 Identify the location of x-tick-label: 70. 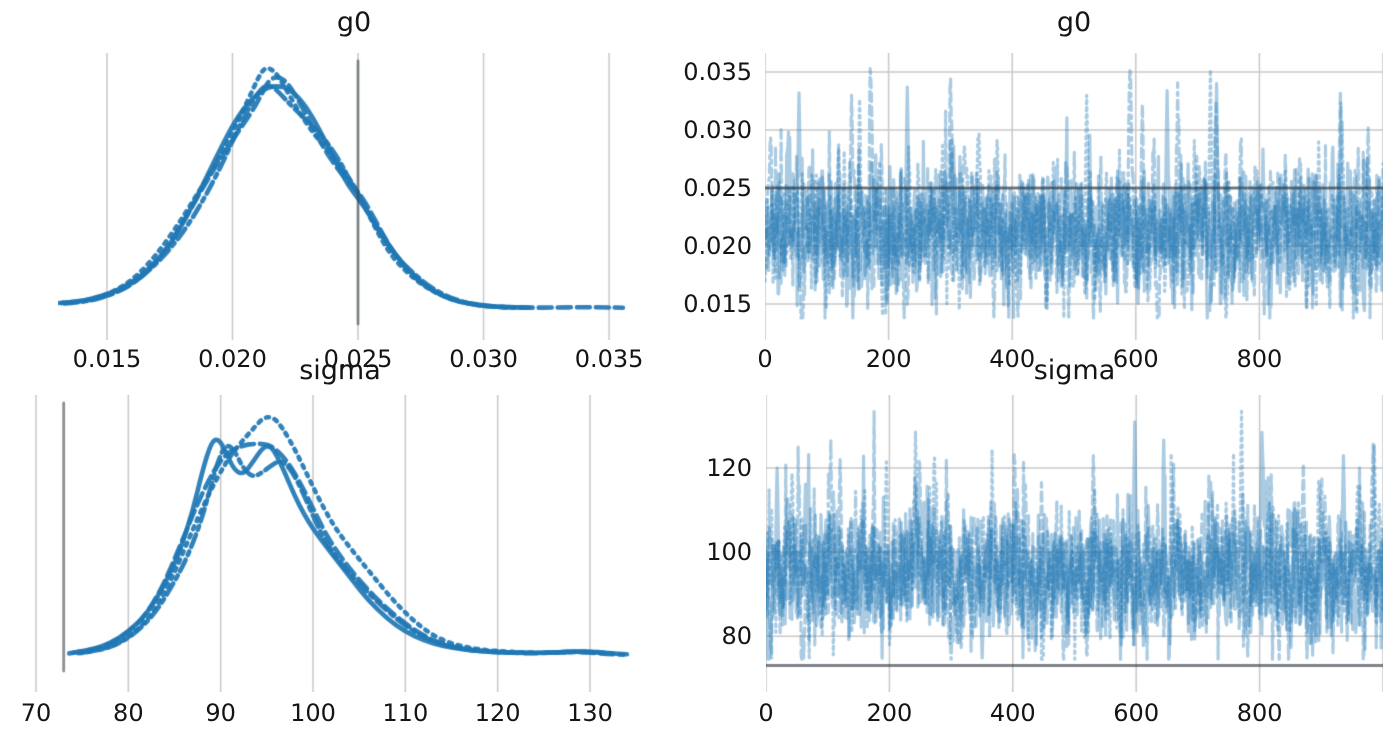
(36, 713).